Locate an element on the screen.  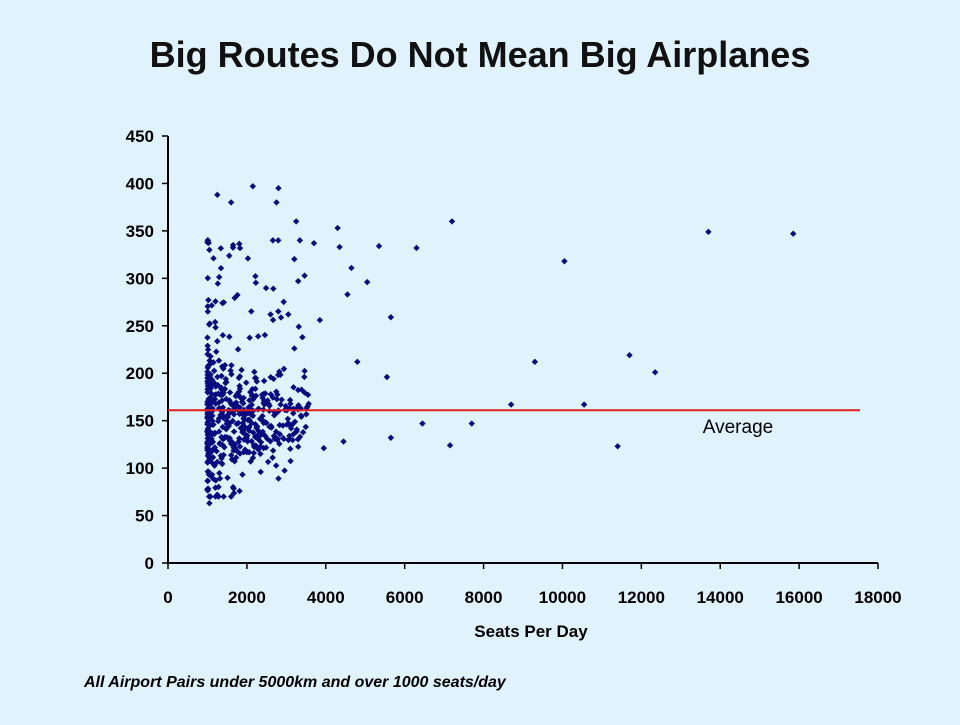
y-tick-label: 50 is located at coordinates (144, 516).